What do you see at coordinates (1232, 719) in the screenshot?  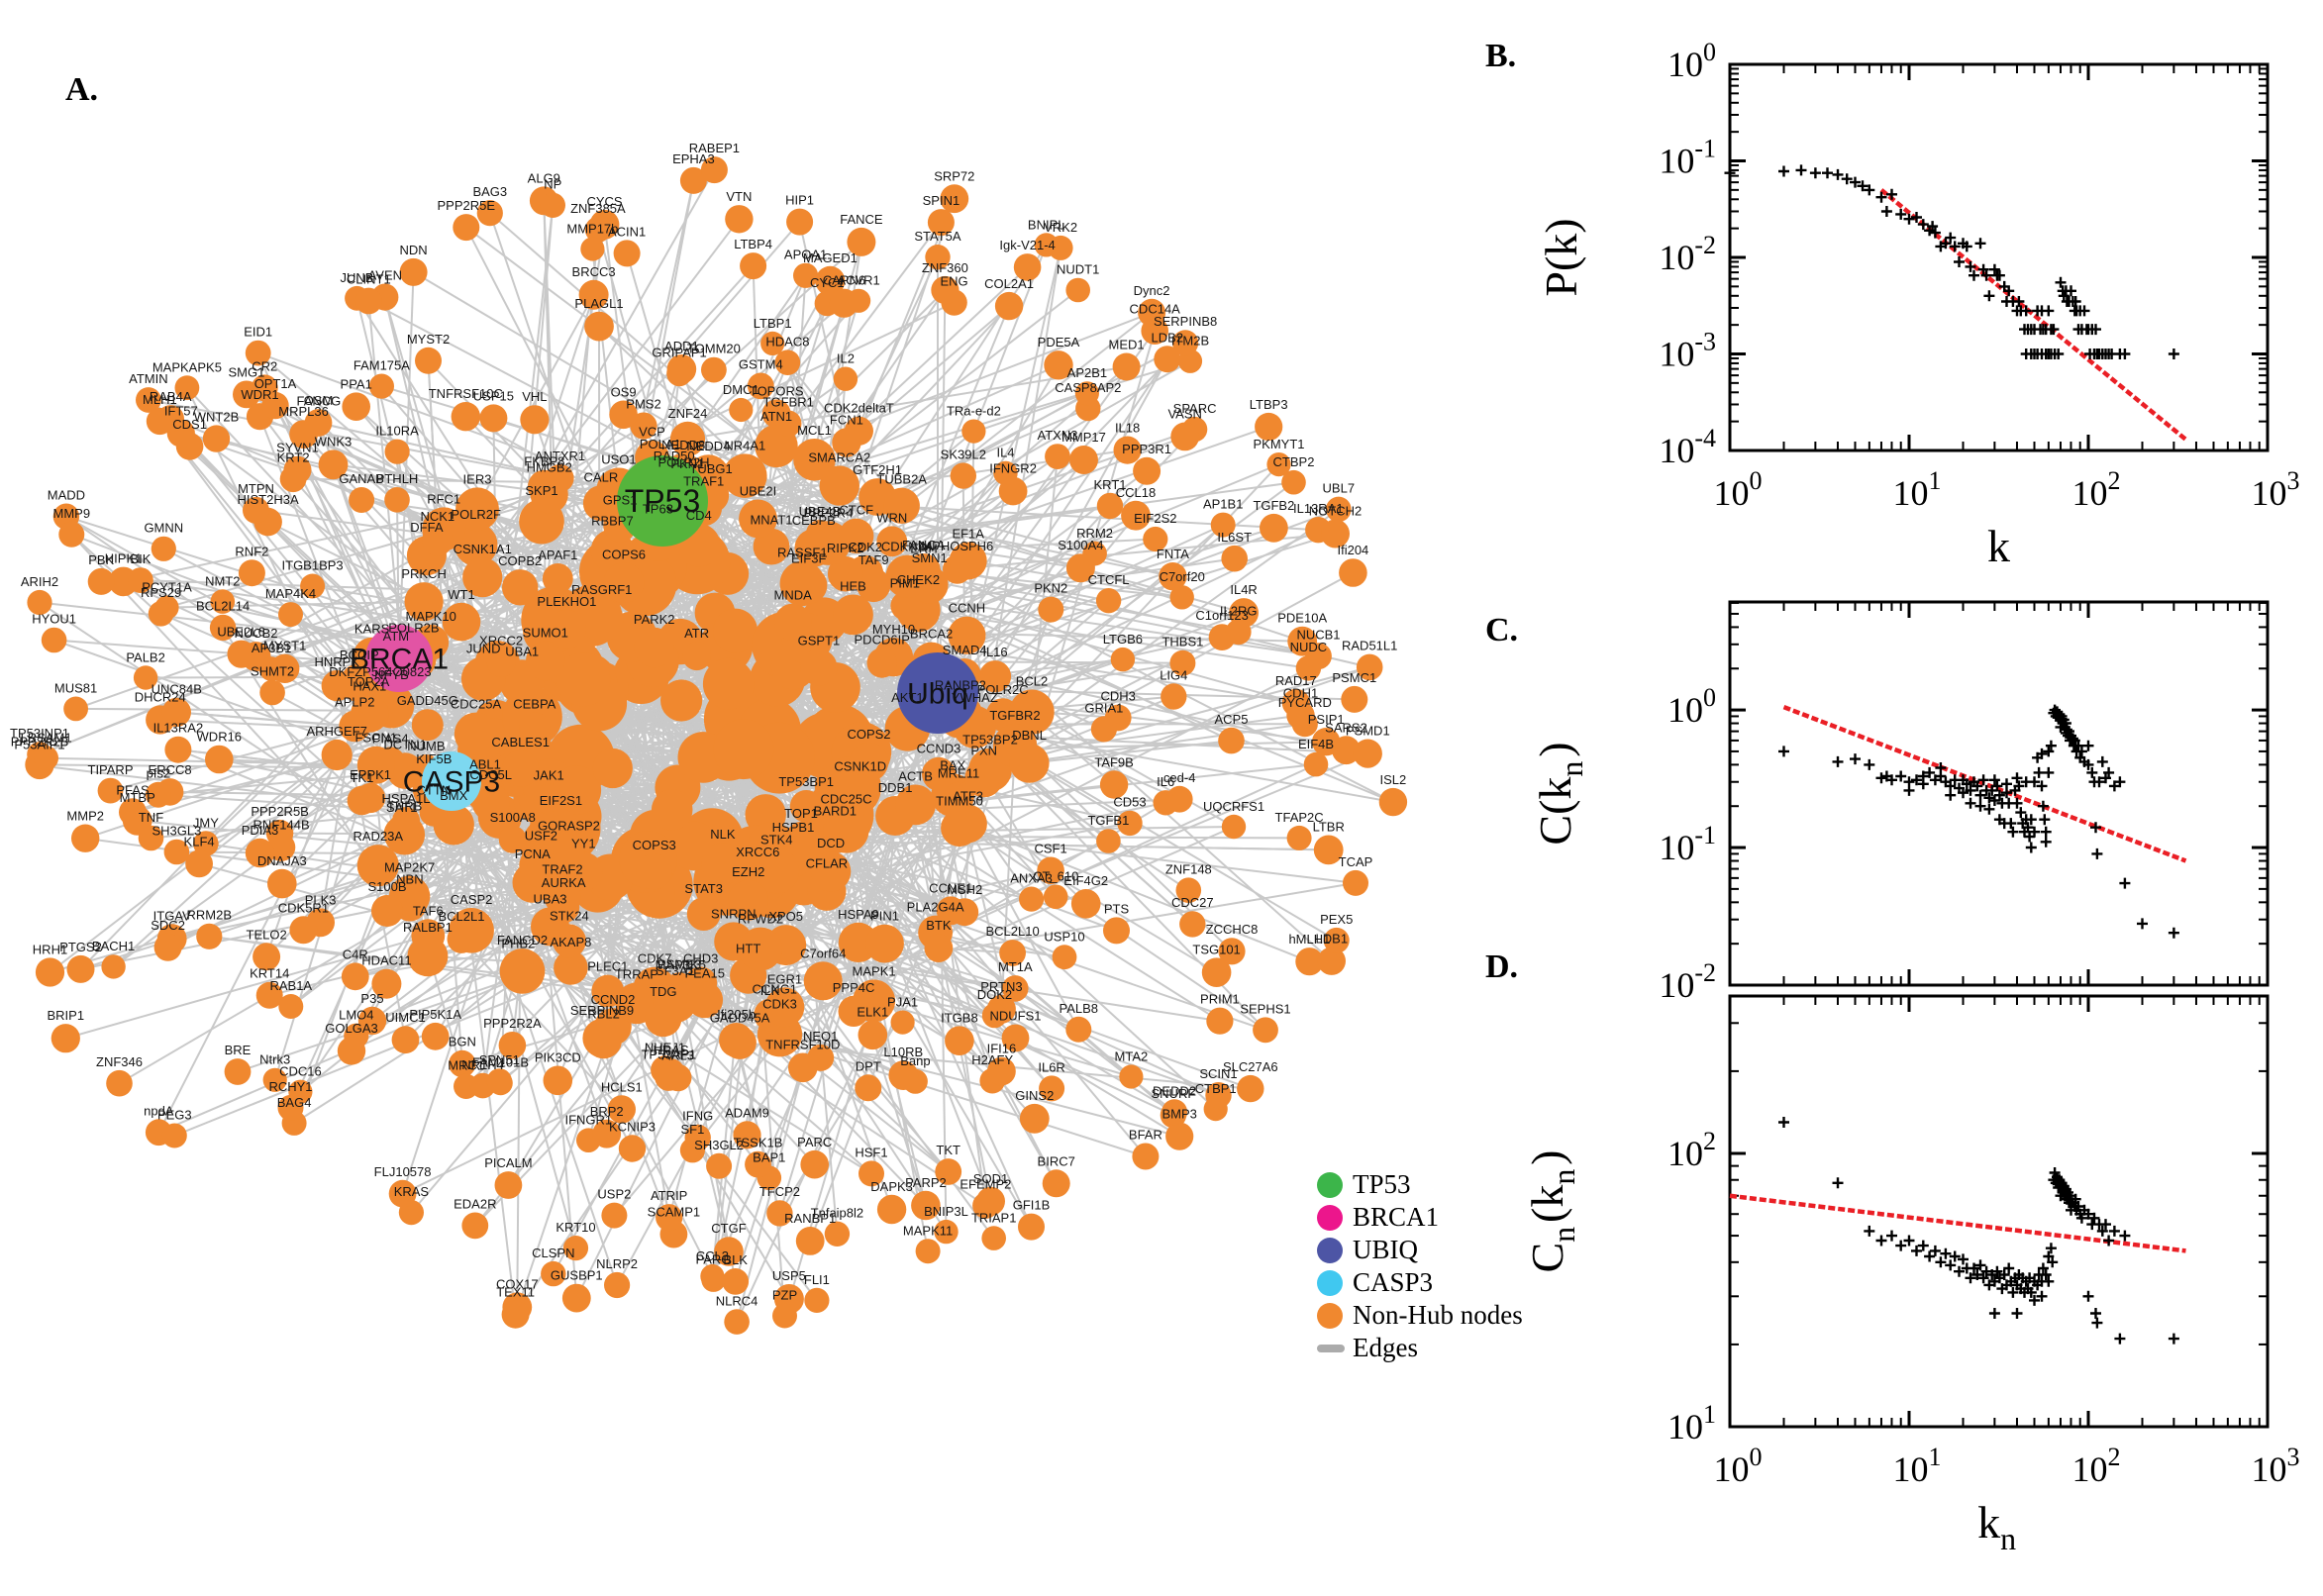 I see `node-label: ACP5` at bounding box center [1232, 719].